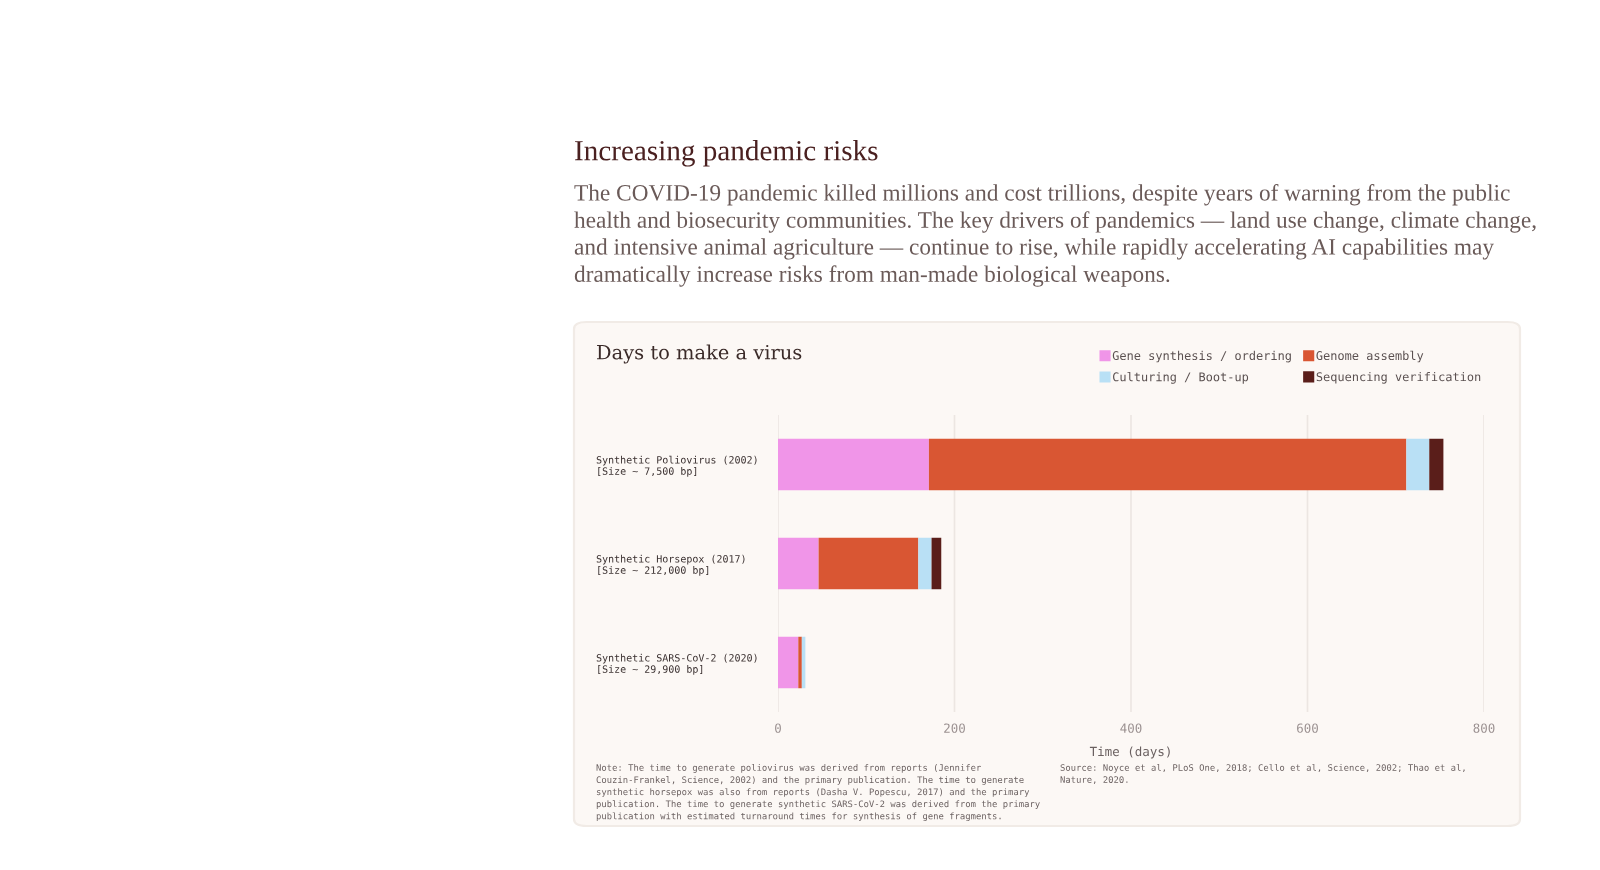  What do you see at coordinates (699, 354) in the screenshot?
I see `chart-title: Days to make a virus` at bounding box center [699, 354].